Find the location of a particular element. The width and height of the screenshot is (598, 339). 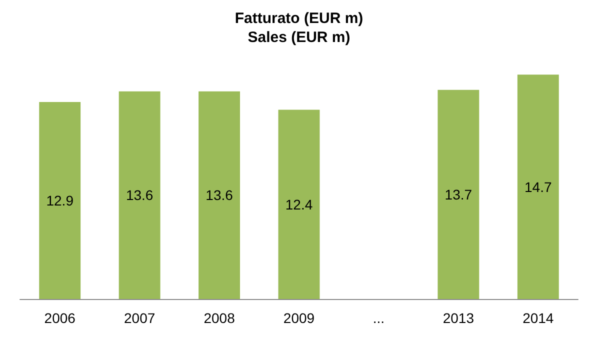

x-tick-label: 2007 is located at coordinates (140, 318).